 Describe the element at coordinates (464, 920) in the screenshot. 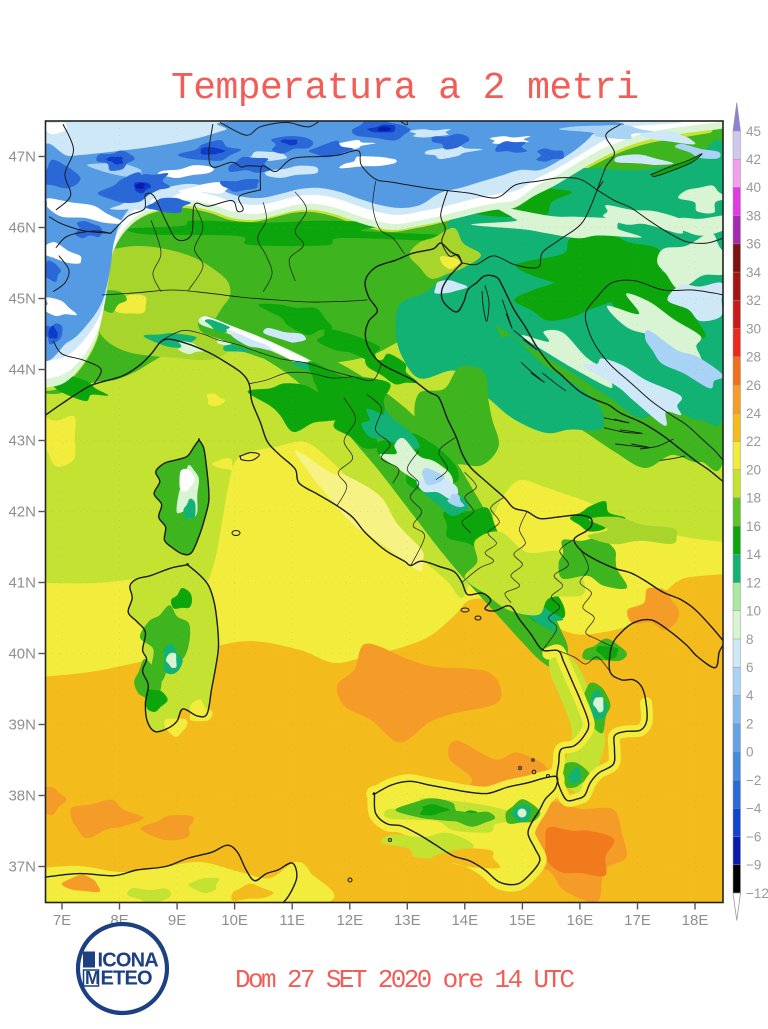

I see `svg-text: 14E` at that location.